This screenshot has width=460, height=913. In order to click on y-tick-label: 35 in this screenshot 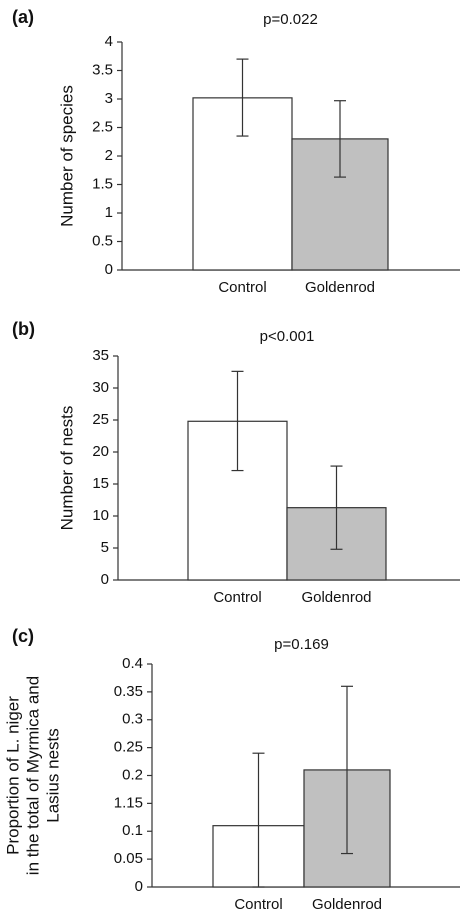, I will do `click(100, 355)`.